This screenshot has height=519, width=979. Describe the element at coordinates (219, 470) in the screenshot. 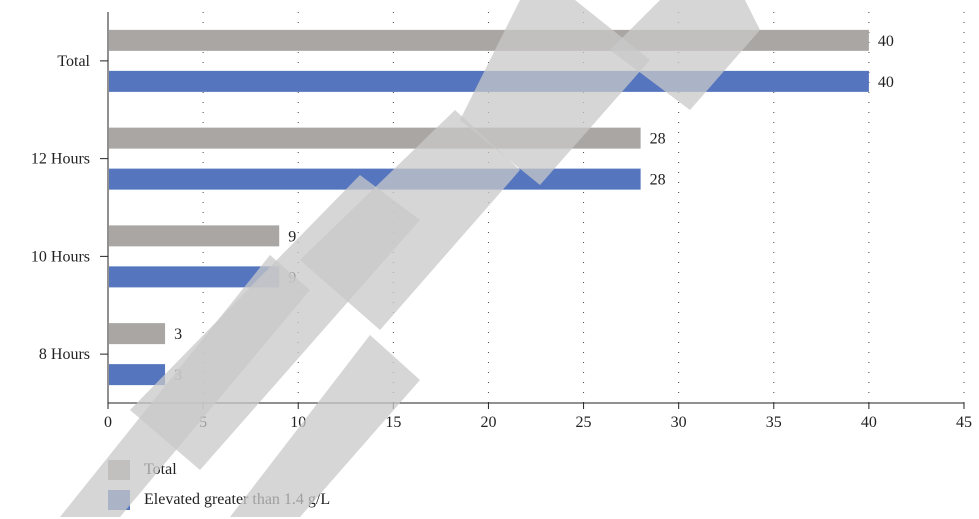

I see `legend-item-total: Total` at that location.